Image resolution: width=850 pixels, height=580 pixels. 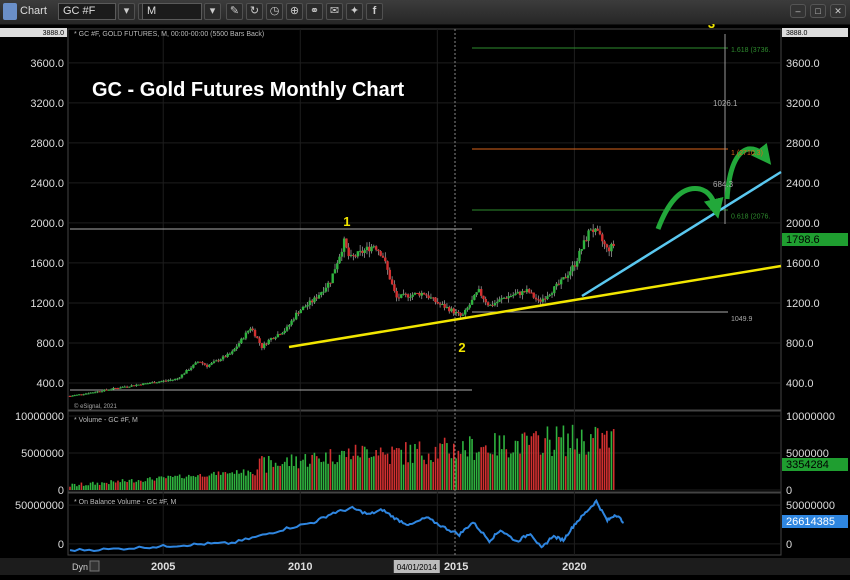 I want to click on wave-label-3: 3, so click(x=711, y=27).